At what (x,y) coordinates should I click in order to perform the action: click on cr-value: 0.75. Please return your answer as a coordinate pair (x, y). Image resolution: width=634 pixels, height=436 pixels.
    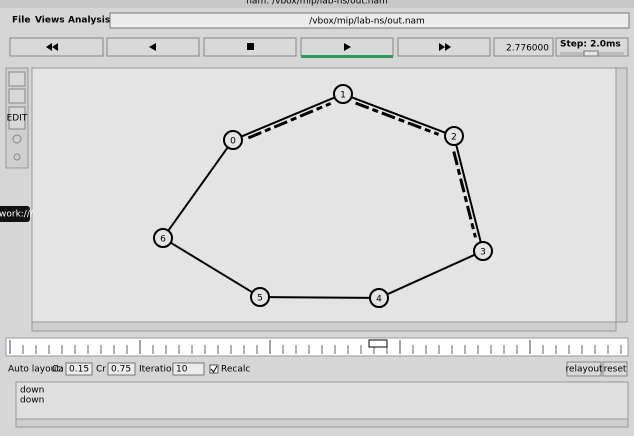
    Looking at the image, I should click on (121, 370).